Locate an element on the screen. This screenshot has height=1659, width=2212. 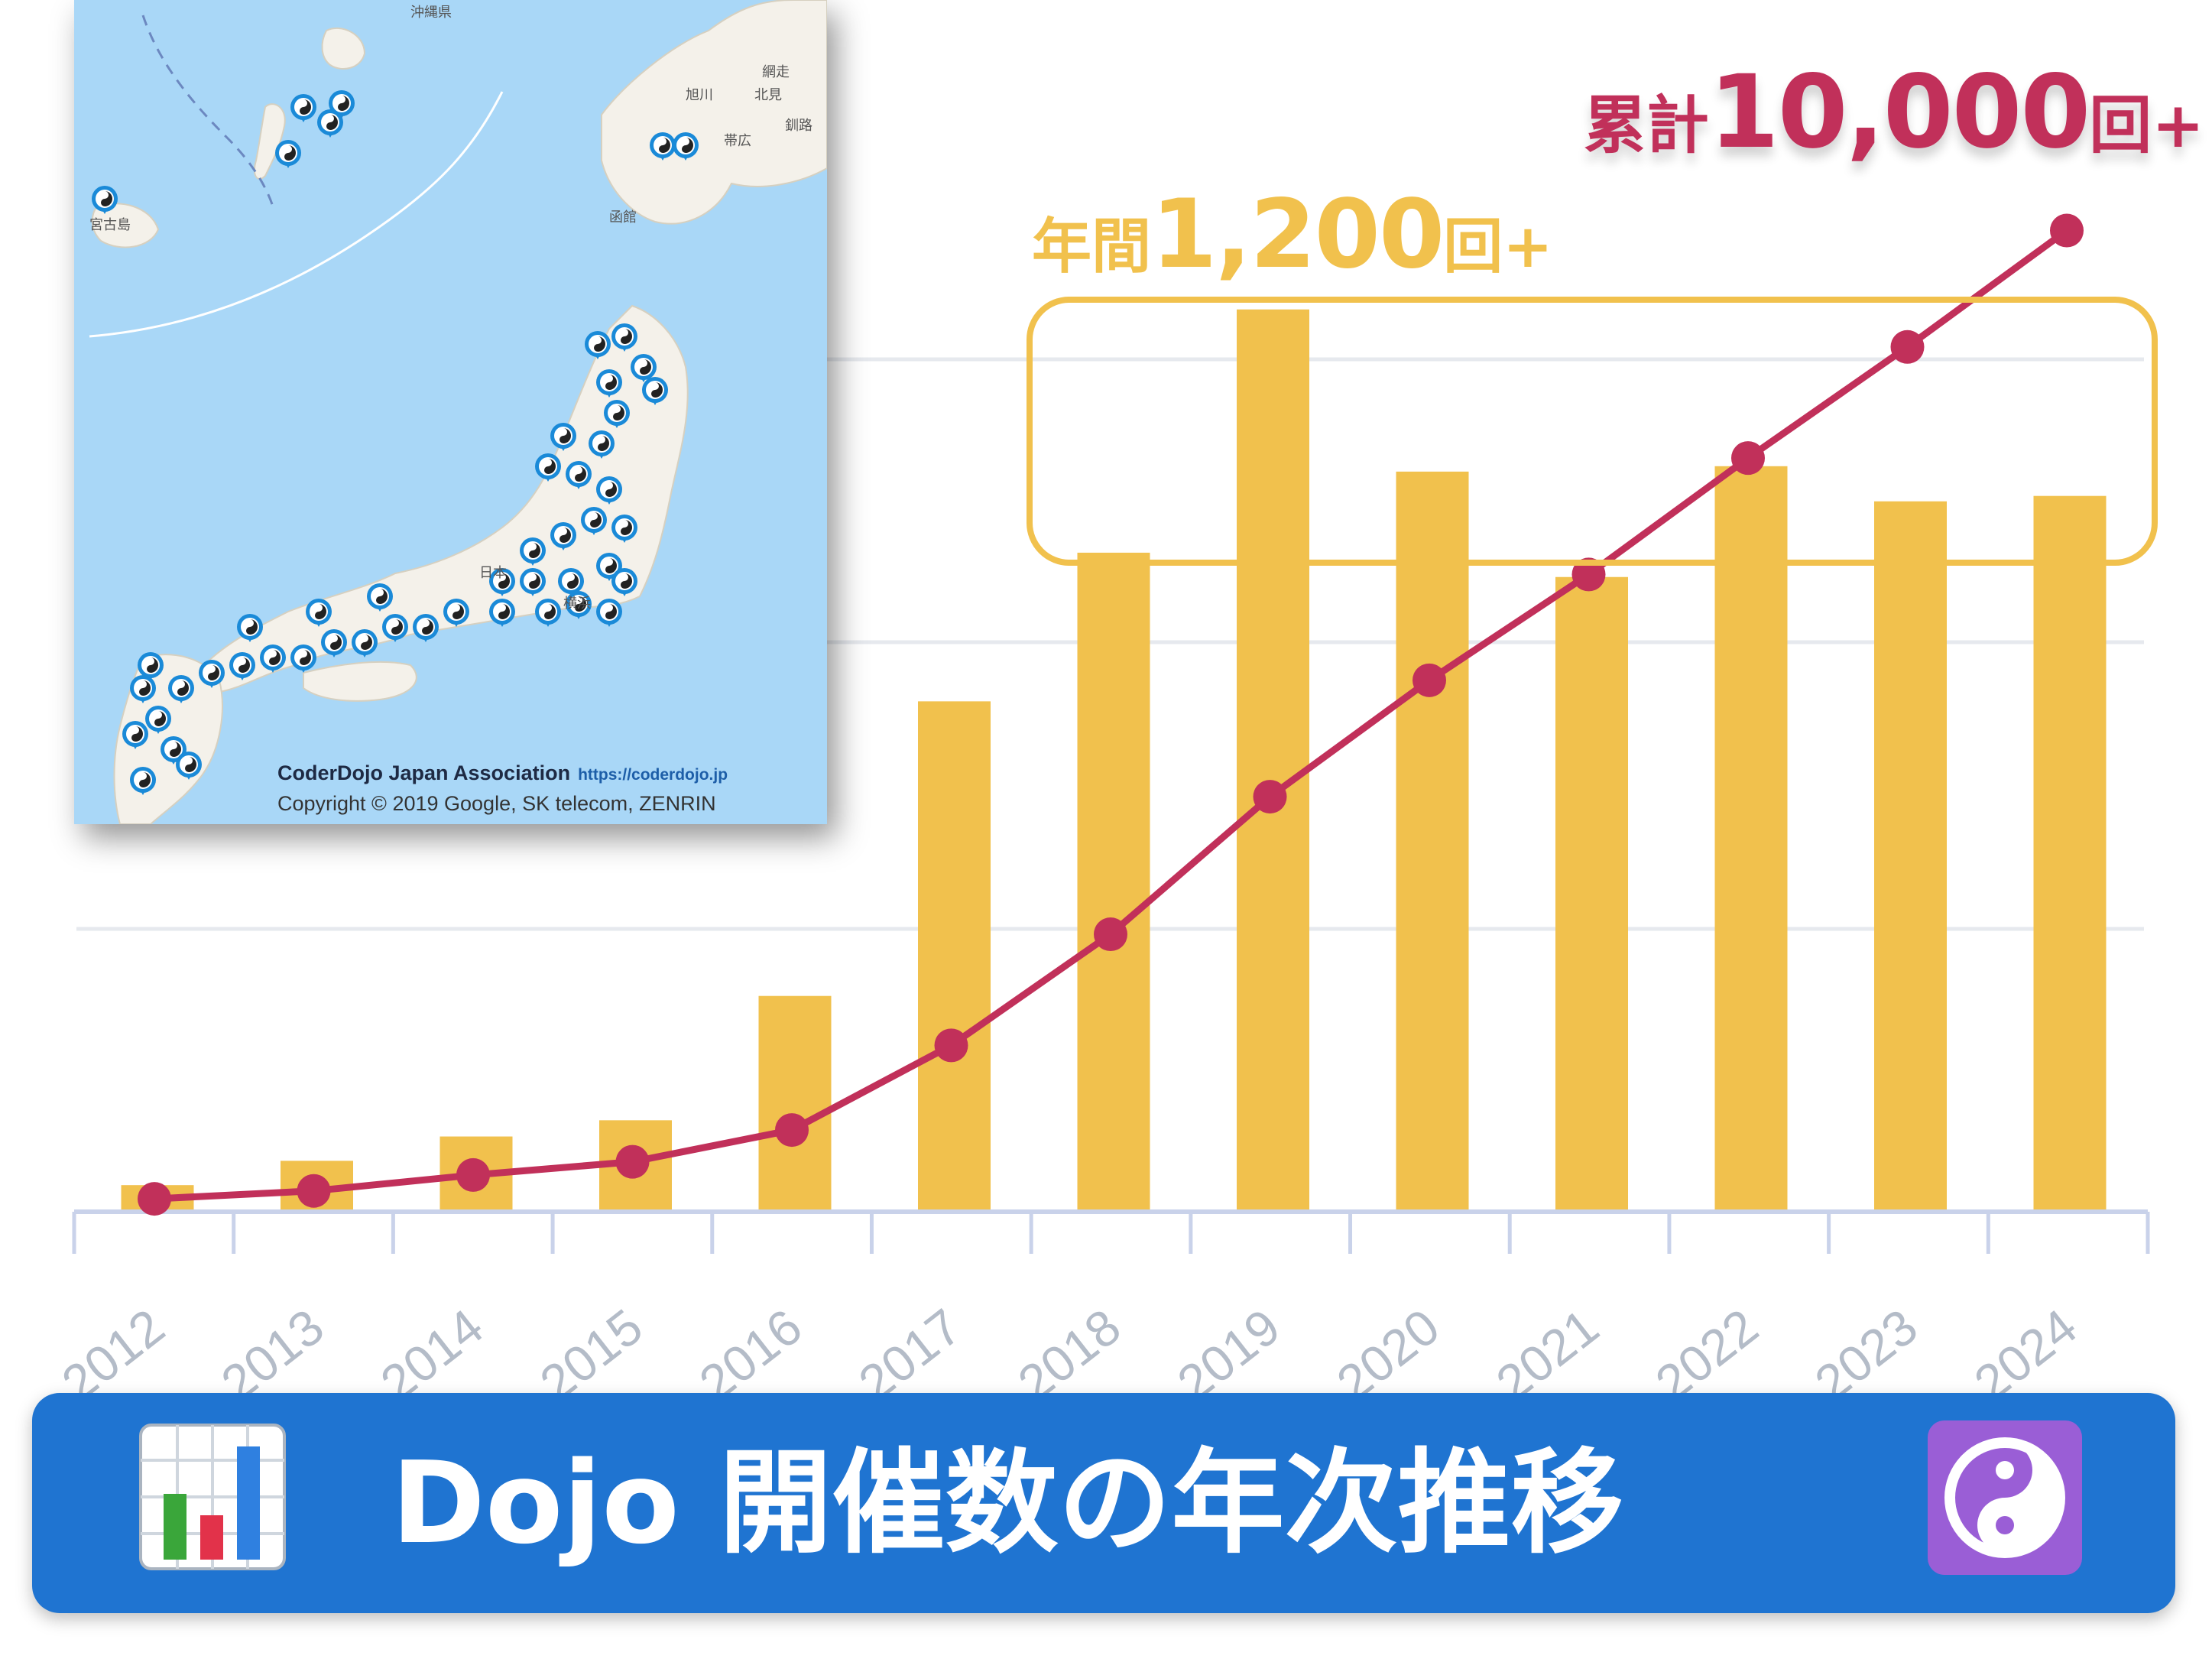
annual-count-annotation: 年間1,200回+ is located at coordinates (1292, 235).